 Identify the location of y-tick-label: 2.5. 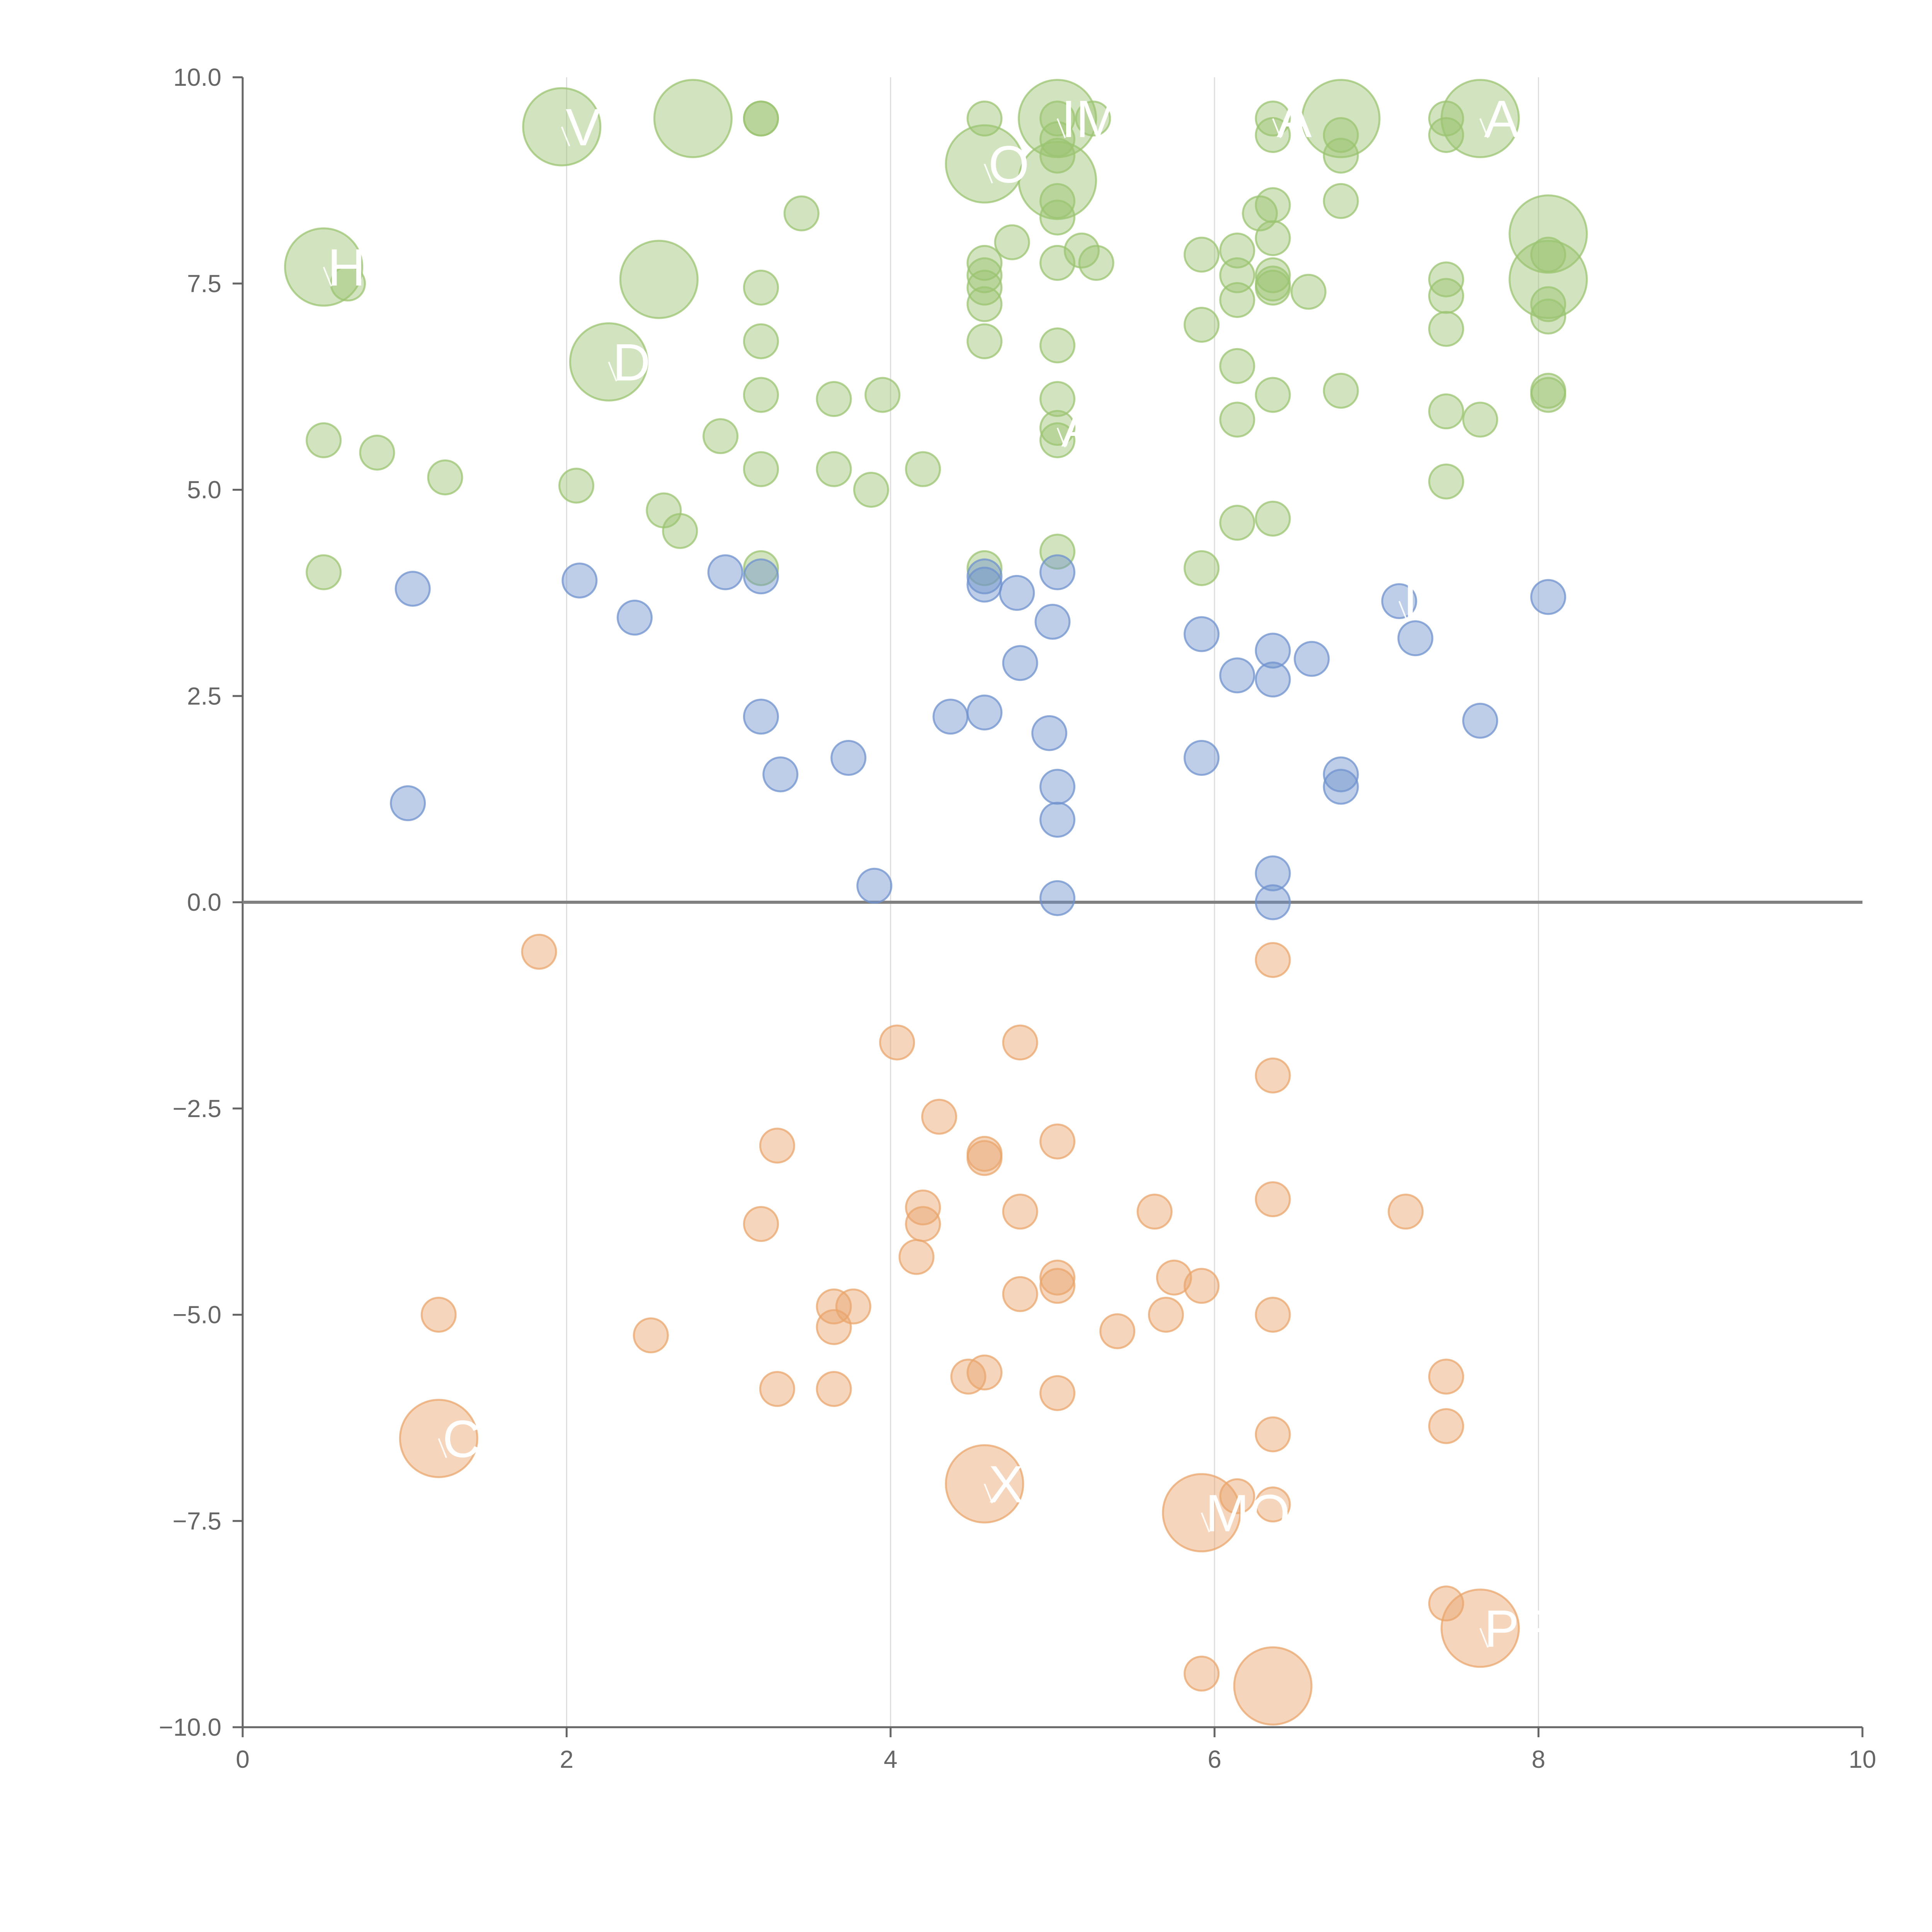
(204, 696).